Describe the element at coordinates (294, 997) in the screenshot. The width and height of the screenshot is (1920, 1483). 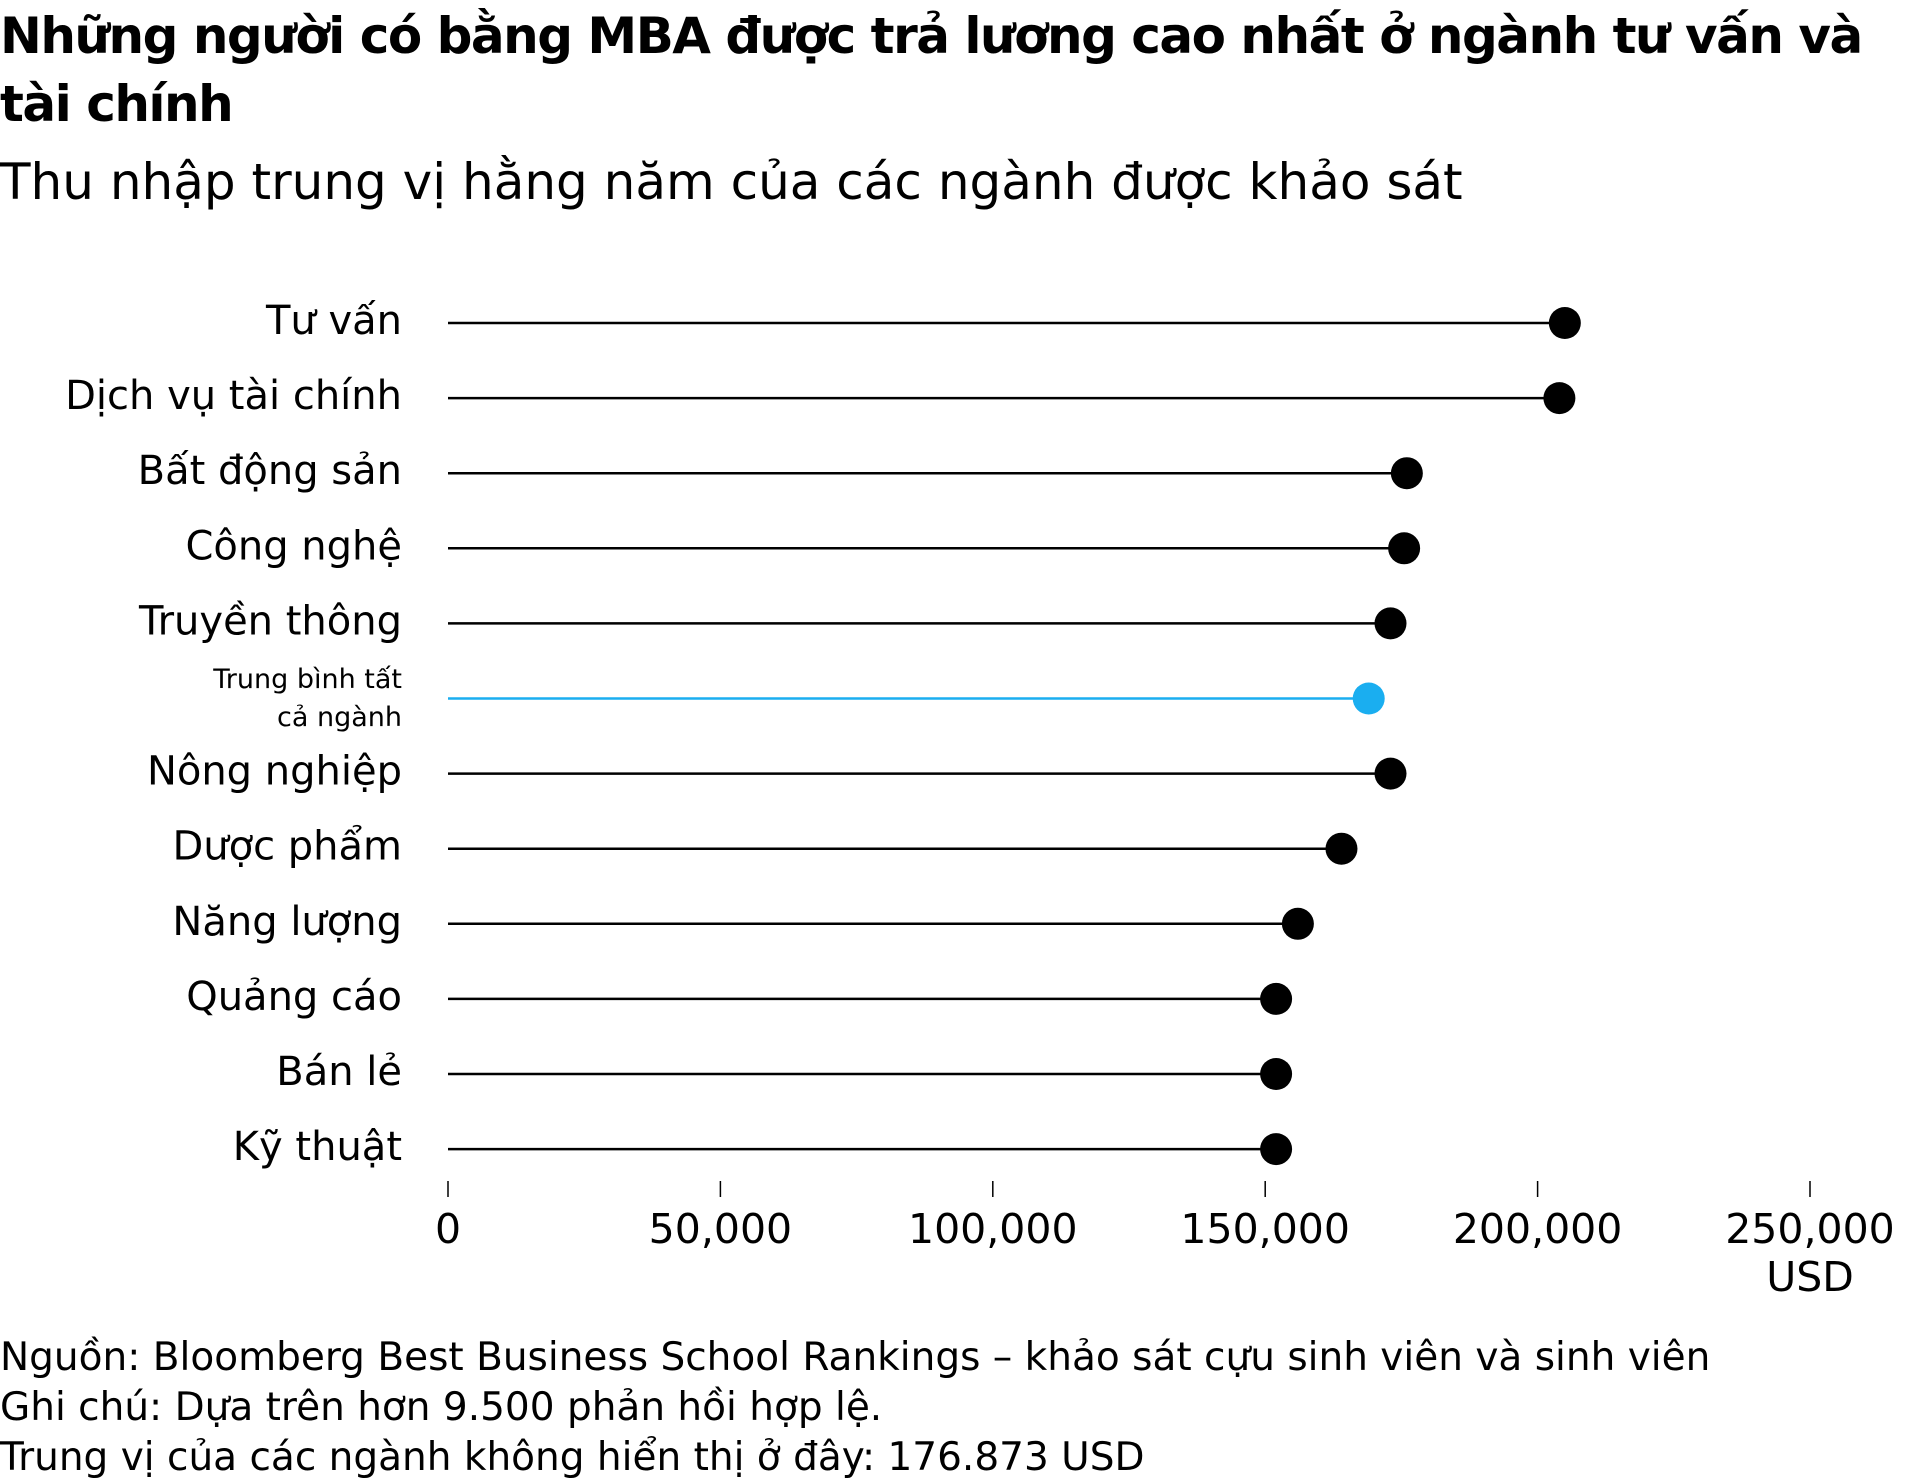
I see `category-label: Quảng cáo` at that location.